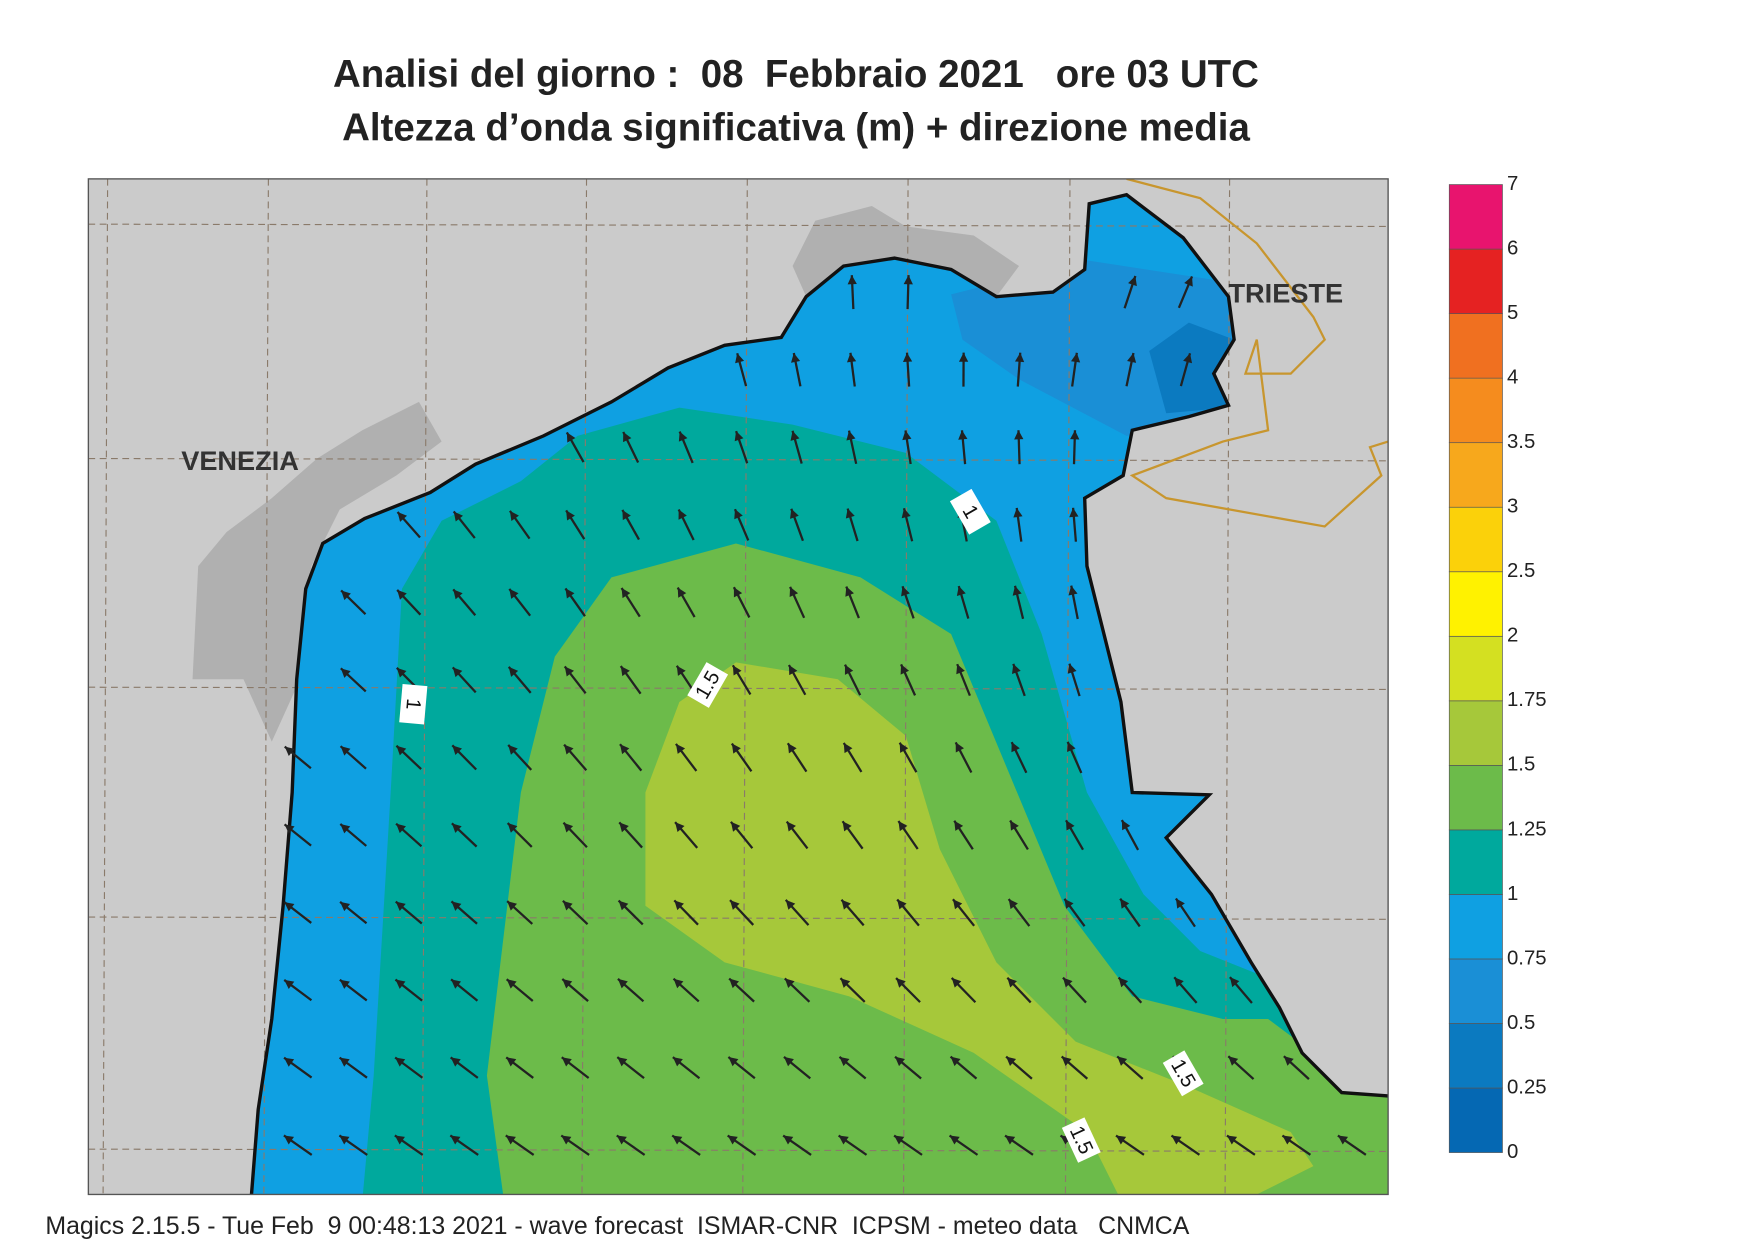 The height and width of the screenshot is (1242, 1755). I want to click on place-label: VENEZIA, so click(240, 460).